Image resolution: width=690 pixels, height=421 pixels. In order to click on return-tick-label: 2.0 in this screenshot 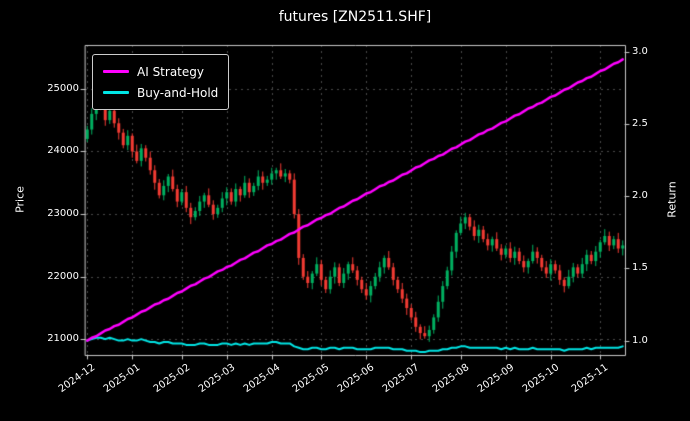, I will do `click(640, 196)`.